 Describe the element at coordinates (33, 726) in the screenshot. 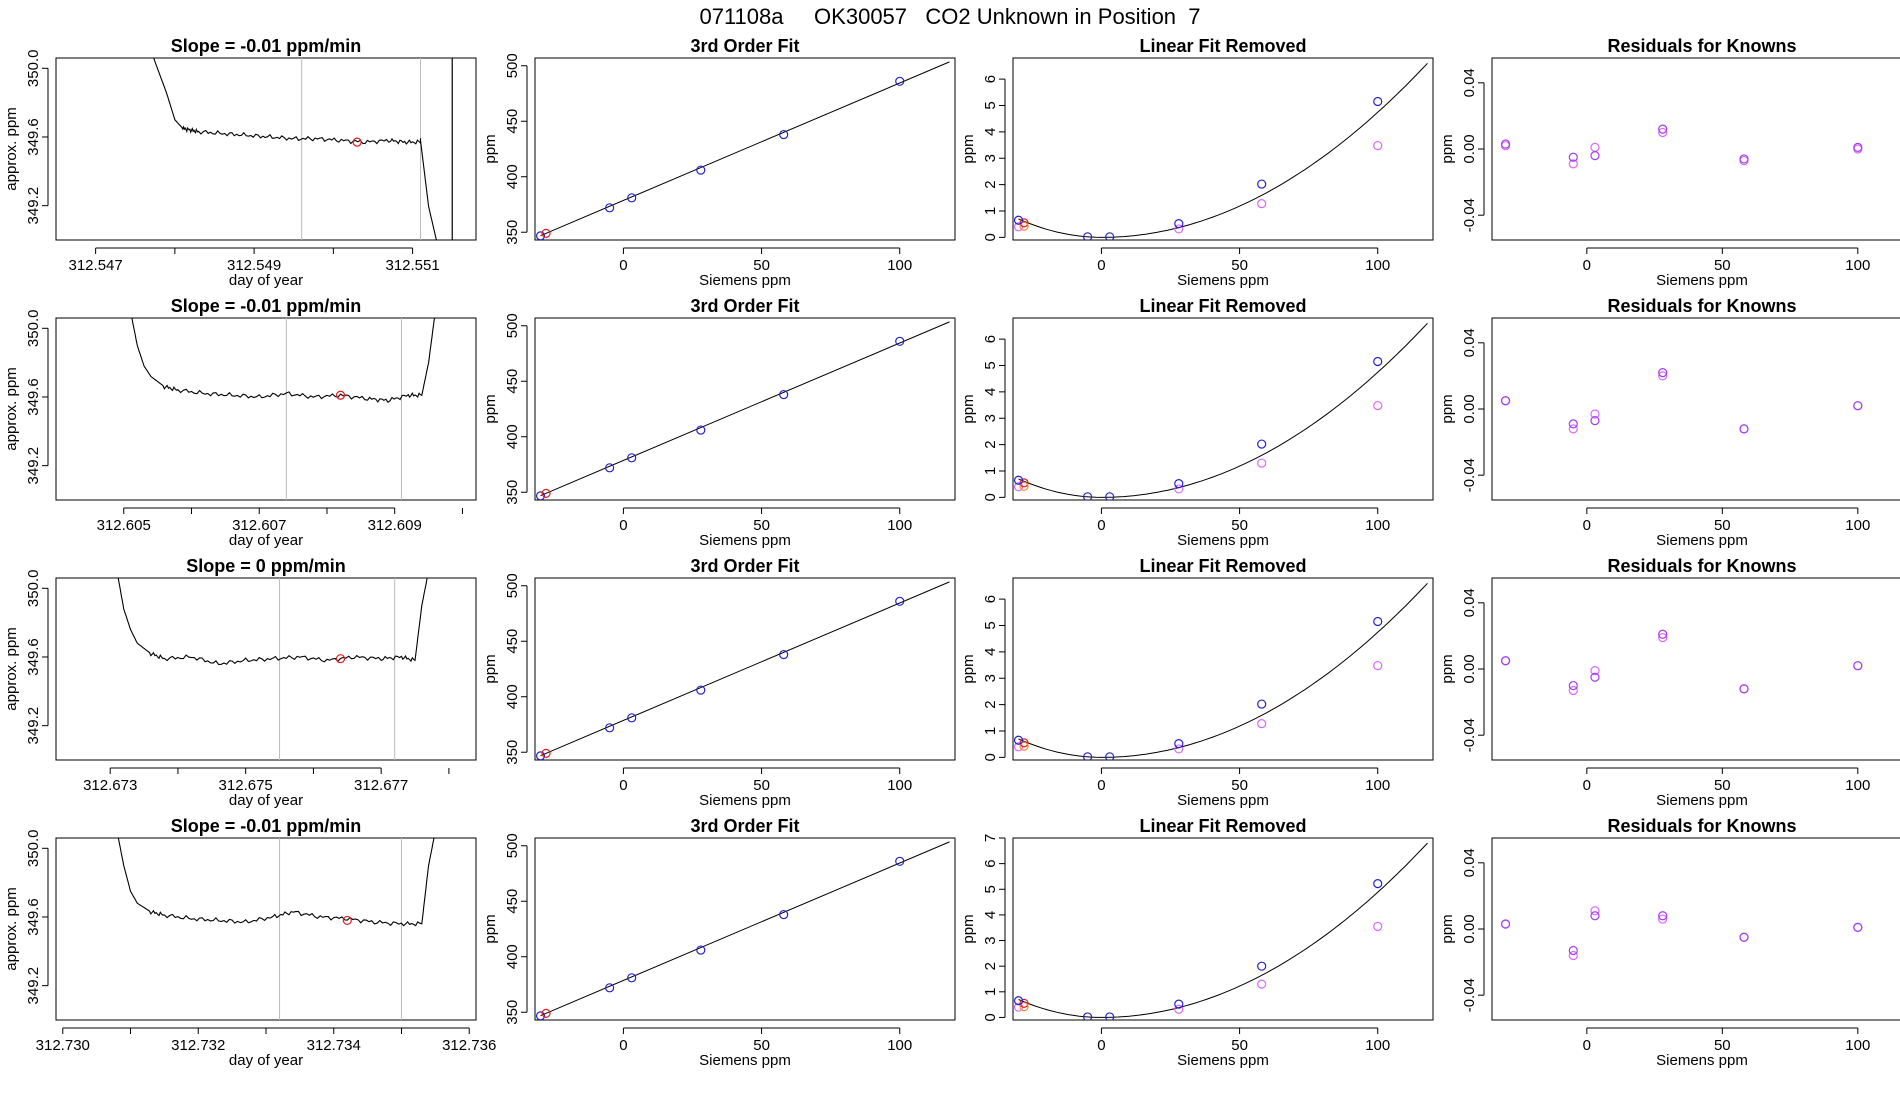

I see `y-tick-label: 349.2` at that location.